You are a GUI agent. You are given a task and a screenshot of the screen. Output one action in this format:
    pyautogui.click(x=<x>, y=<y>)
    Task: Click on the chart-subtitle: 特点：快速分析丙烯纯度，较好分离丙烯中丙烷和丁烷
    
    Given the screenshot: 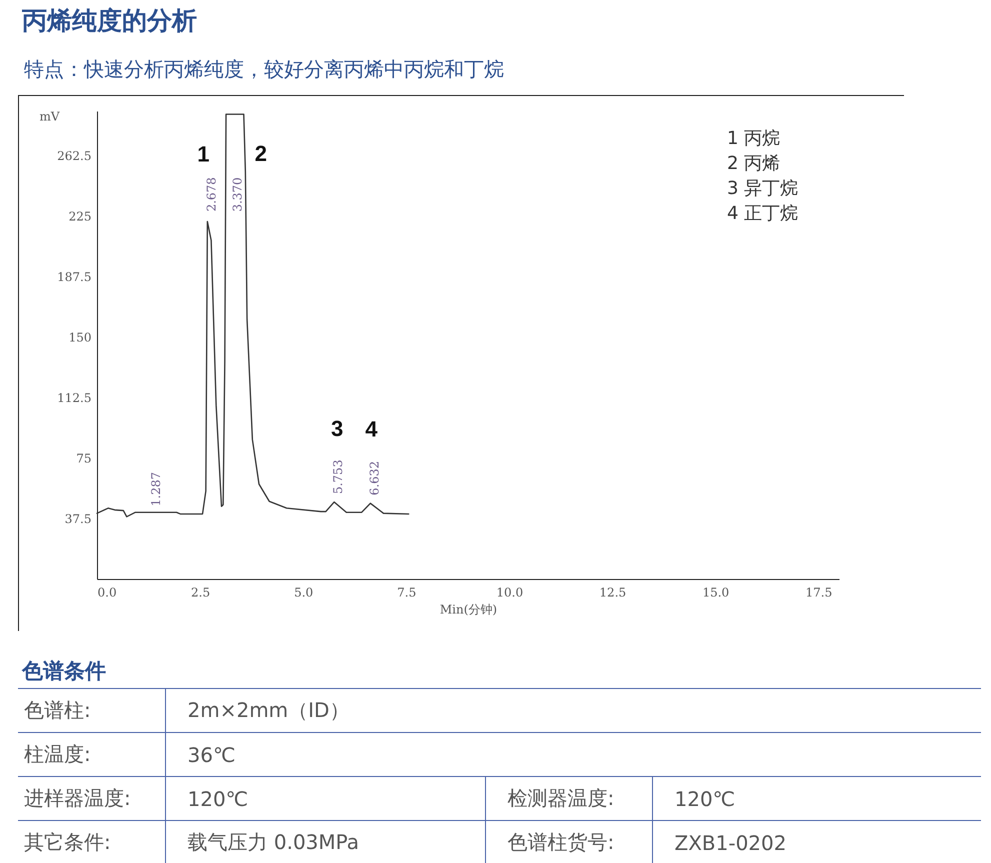 What is the action you would take?
    pyautogui.click(x=264, y=69)
    